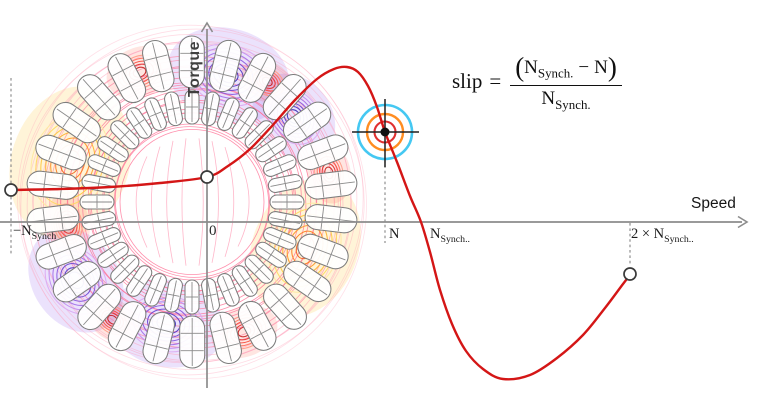 The height and width of the screenshot is (403, 757). I want to click on formula-denominator: NSynch., so click(565, 100).